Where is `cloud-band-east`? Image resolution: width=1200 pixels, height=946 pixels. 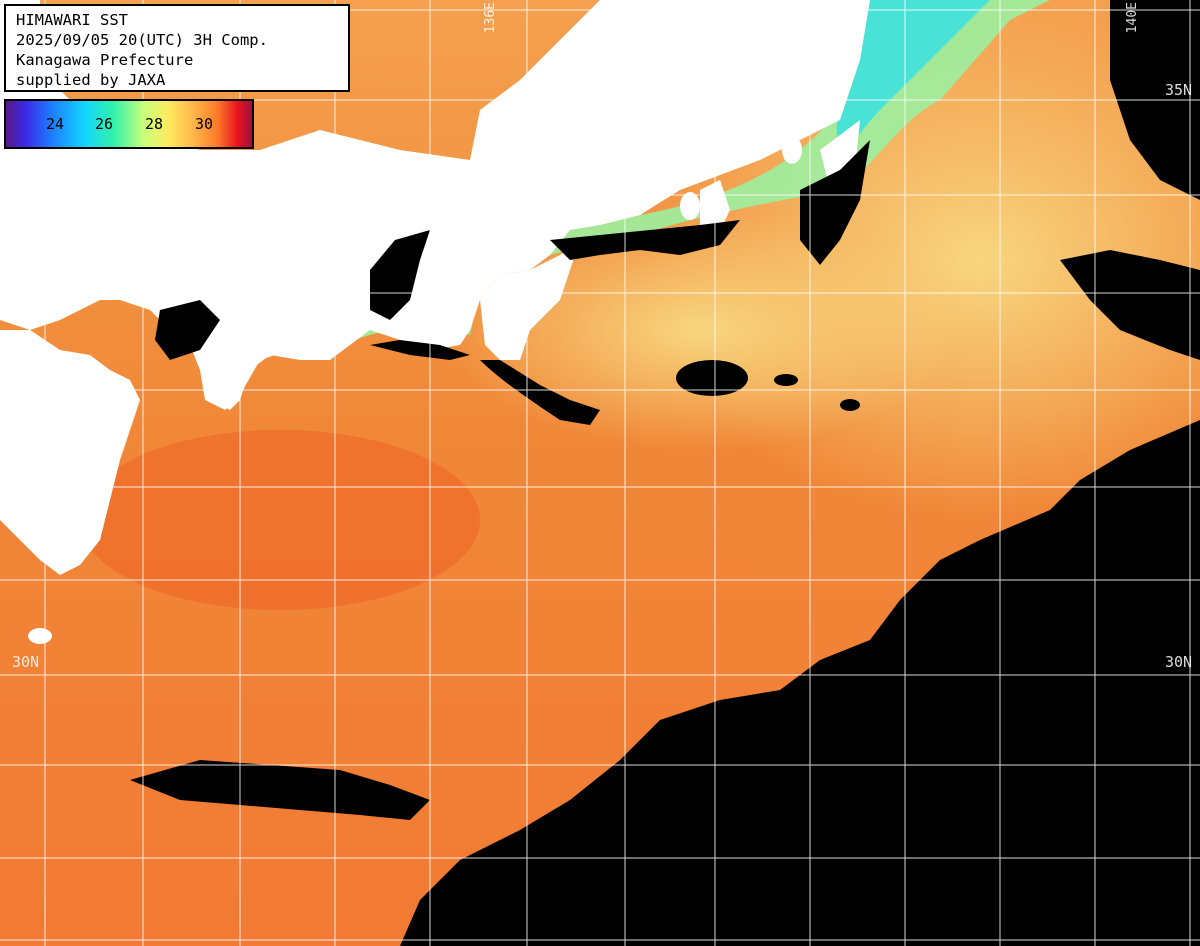 cloud-band-east is located at coordinates (1080, 650).